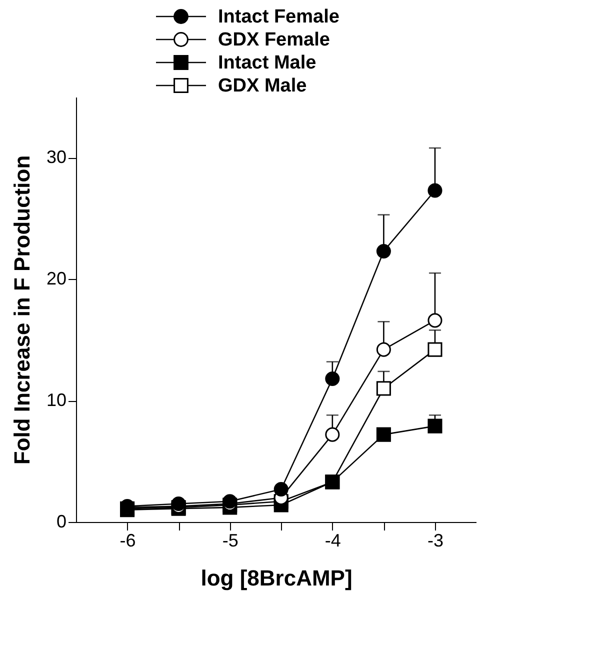 The image size is (612, 666). What do you see at coordinates (61, 522) in the screenshot?
I see `y-tick-label: 0` at bounding box center [61, 522].